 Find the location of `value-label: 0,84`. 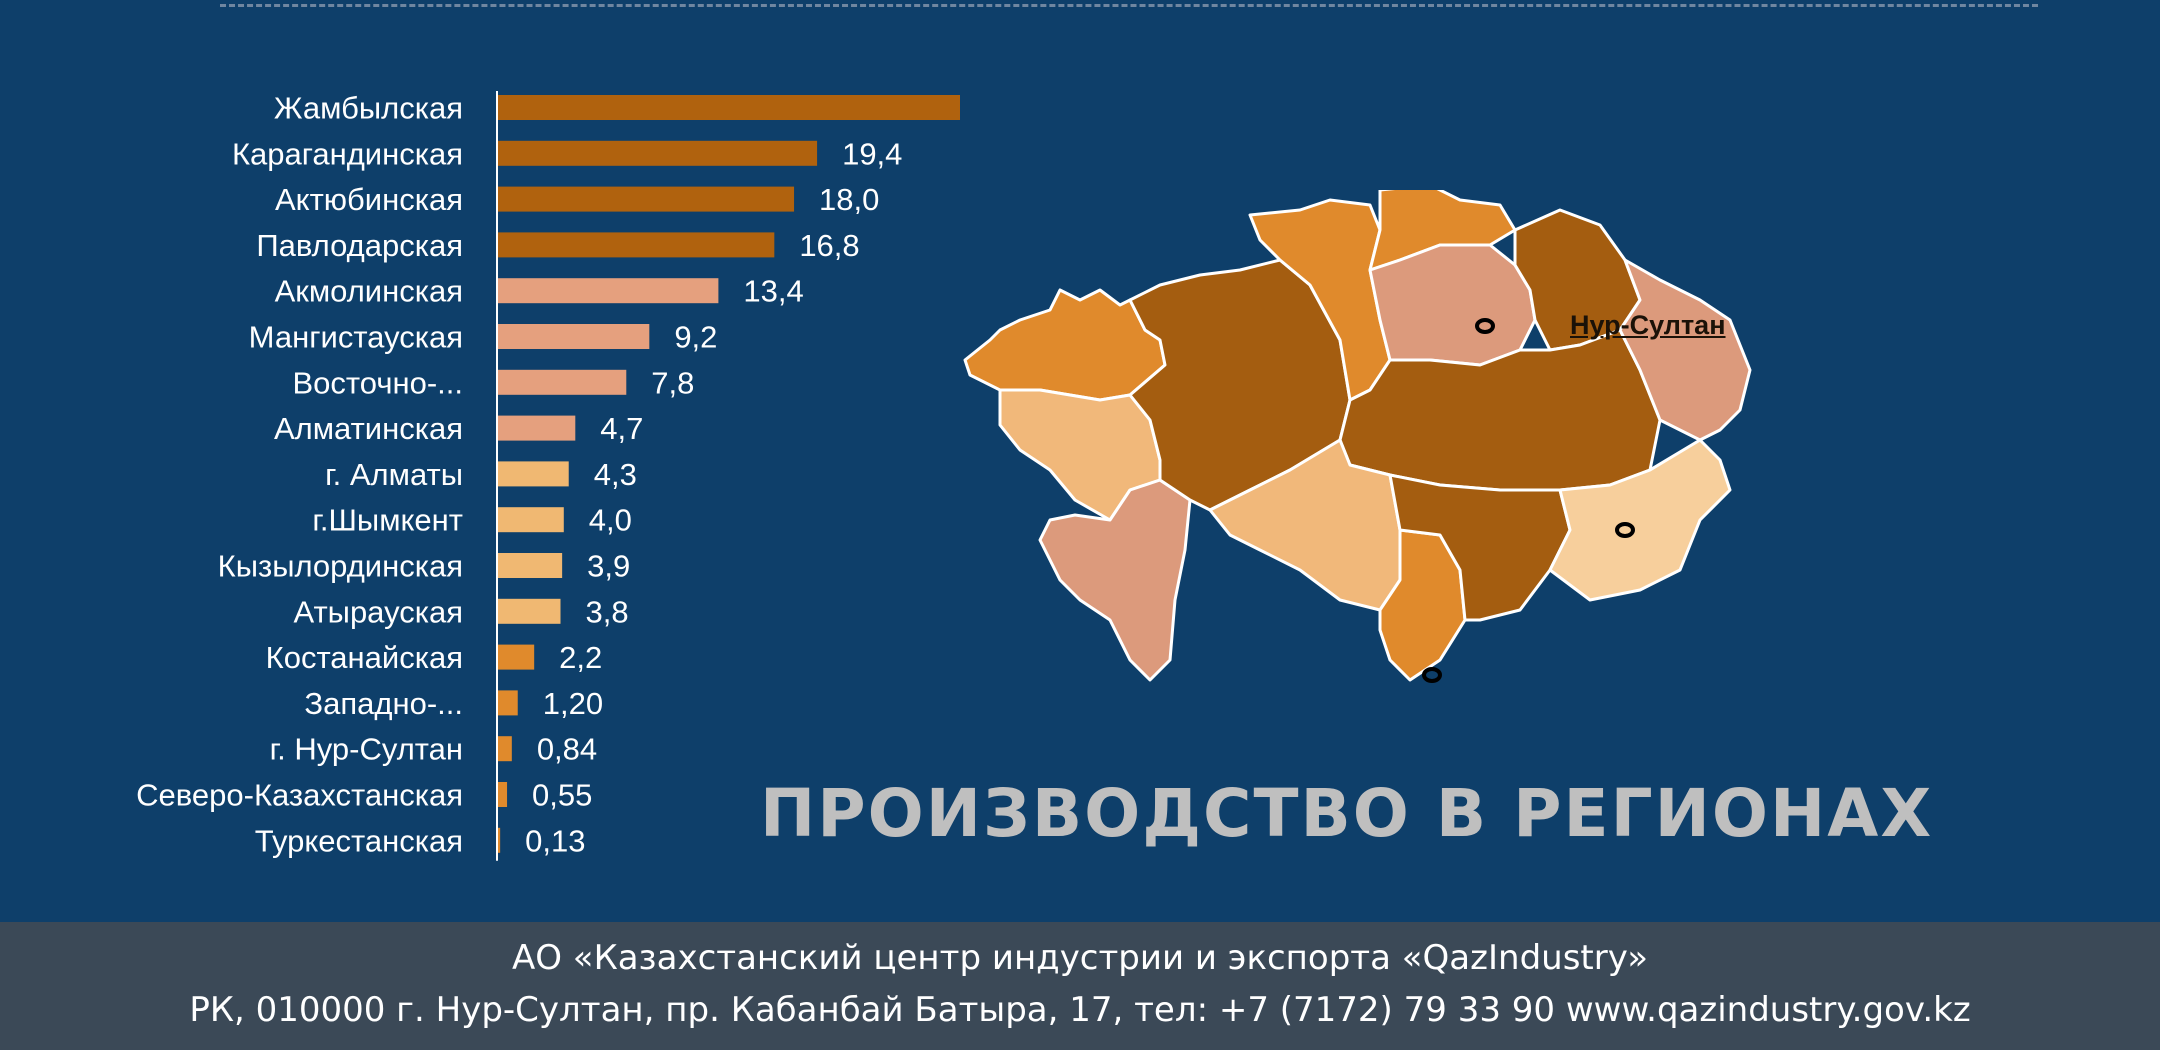

value-label: 0,84 is located at coordinates (567, 749).